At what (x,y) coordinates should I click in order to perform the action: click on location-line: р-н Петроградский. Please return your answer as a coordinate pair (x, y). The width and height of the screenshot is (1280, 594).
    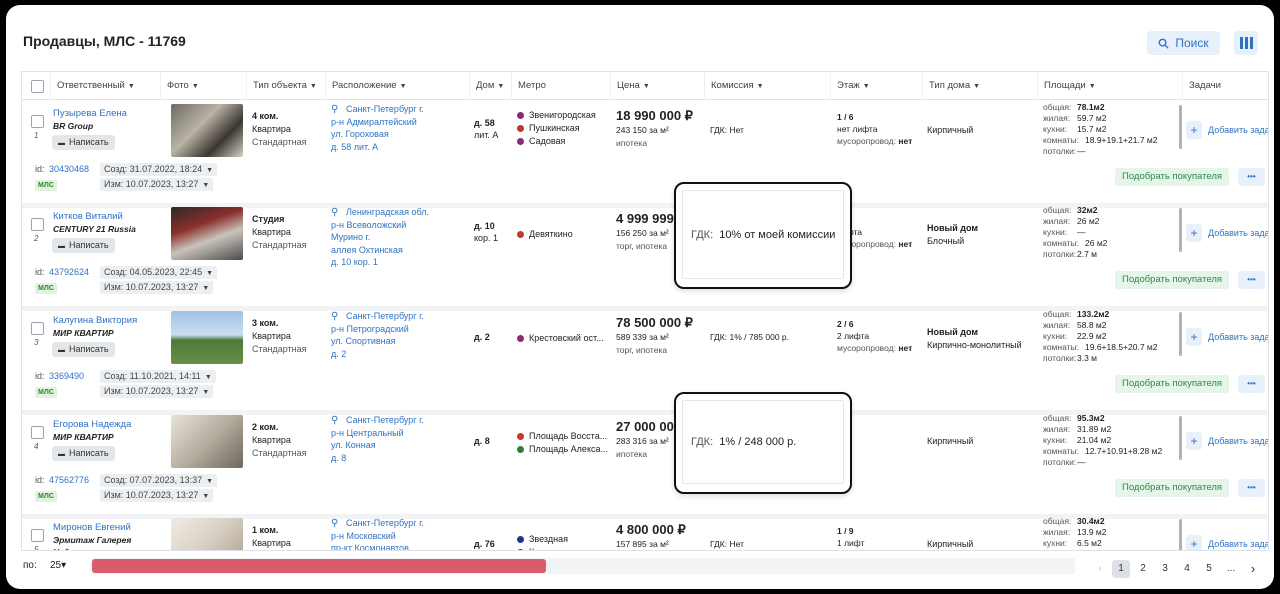
    Looking at the image, I should click on (370, 328).